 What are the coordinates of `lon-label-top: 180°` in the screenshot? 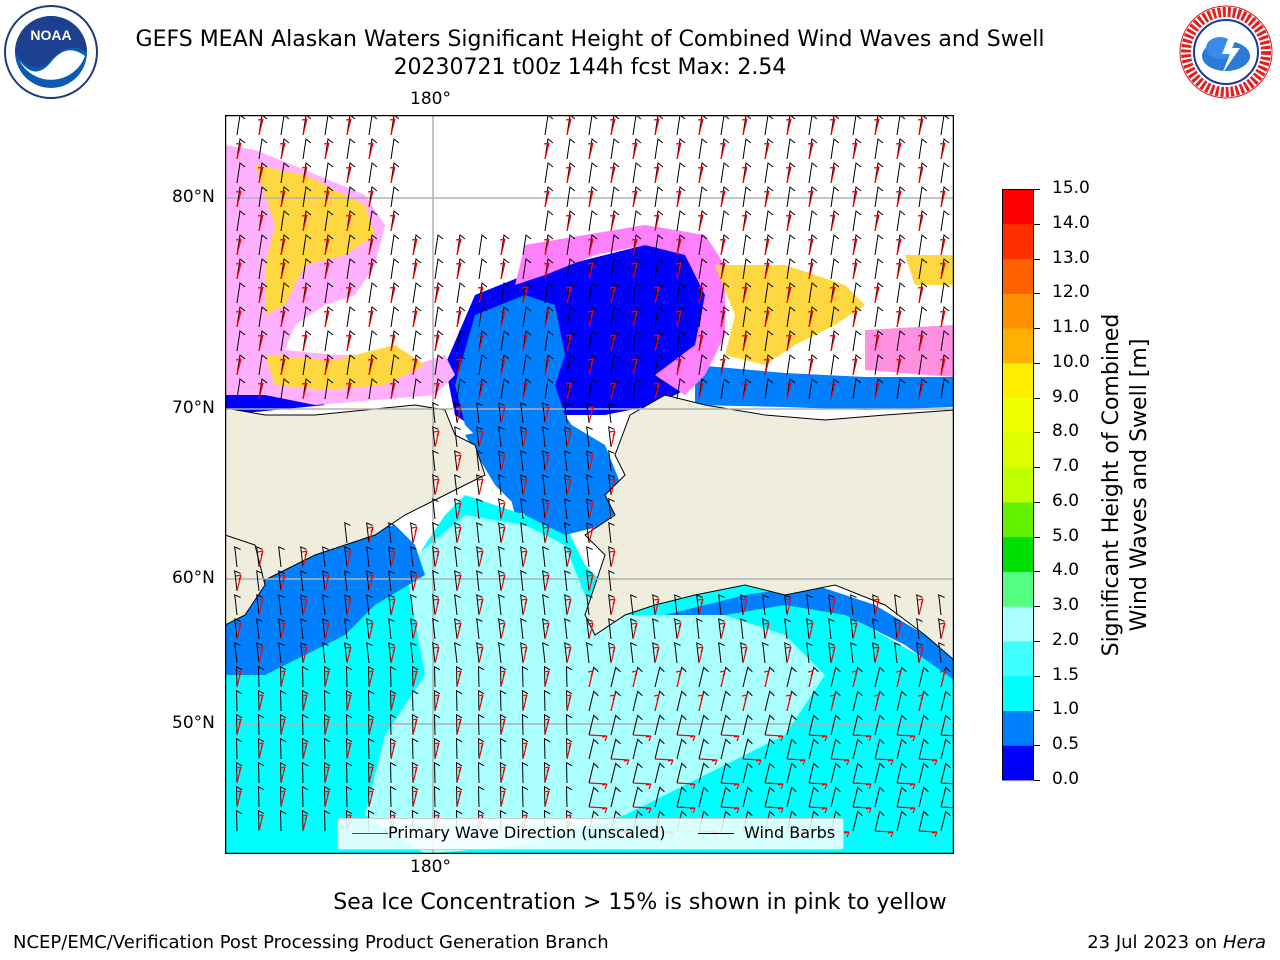 It's located at (430, 99).